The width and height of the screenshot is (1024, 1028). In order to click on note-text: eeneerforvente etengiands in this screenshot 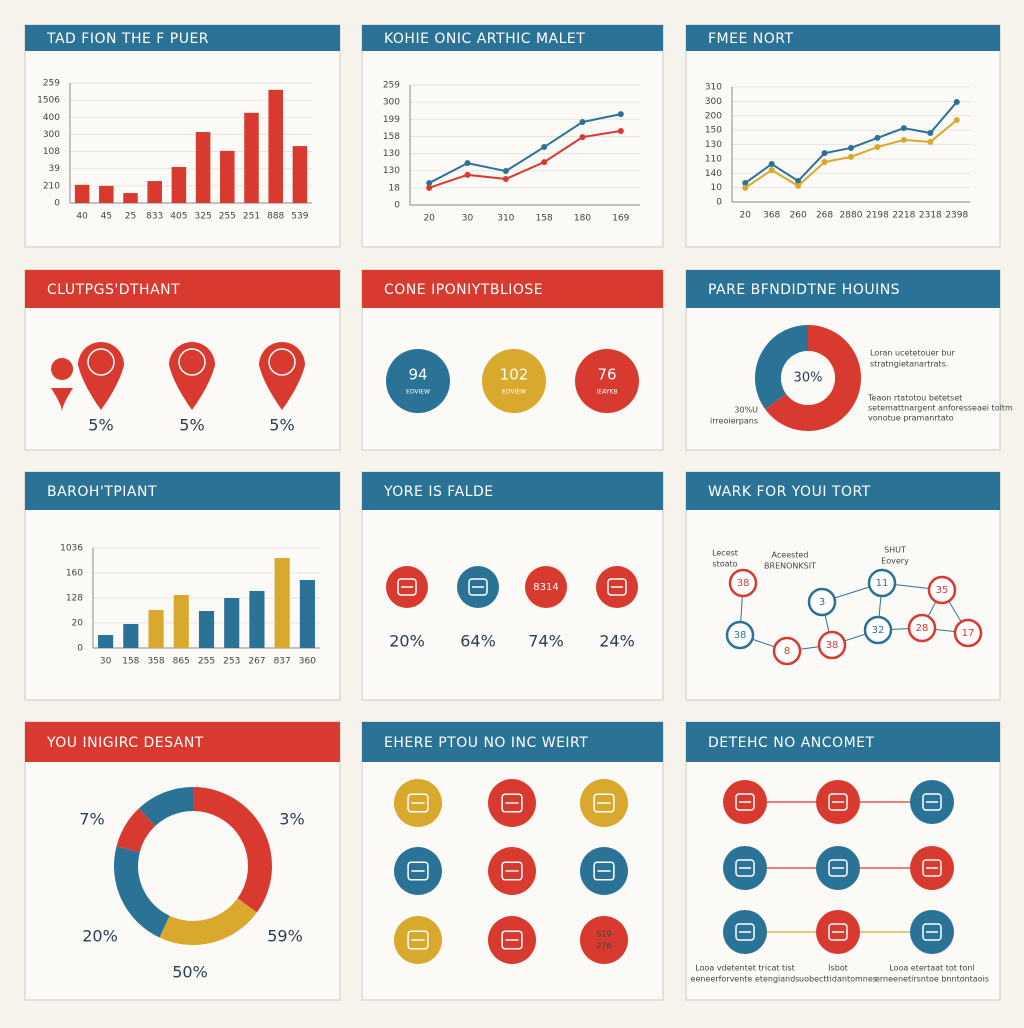, I will do `click(745, 979)`.